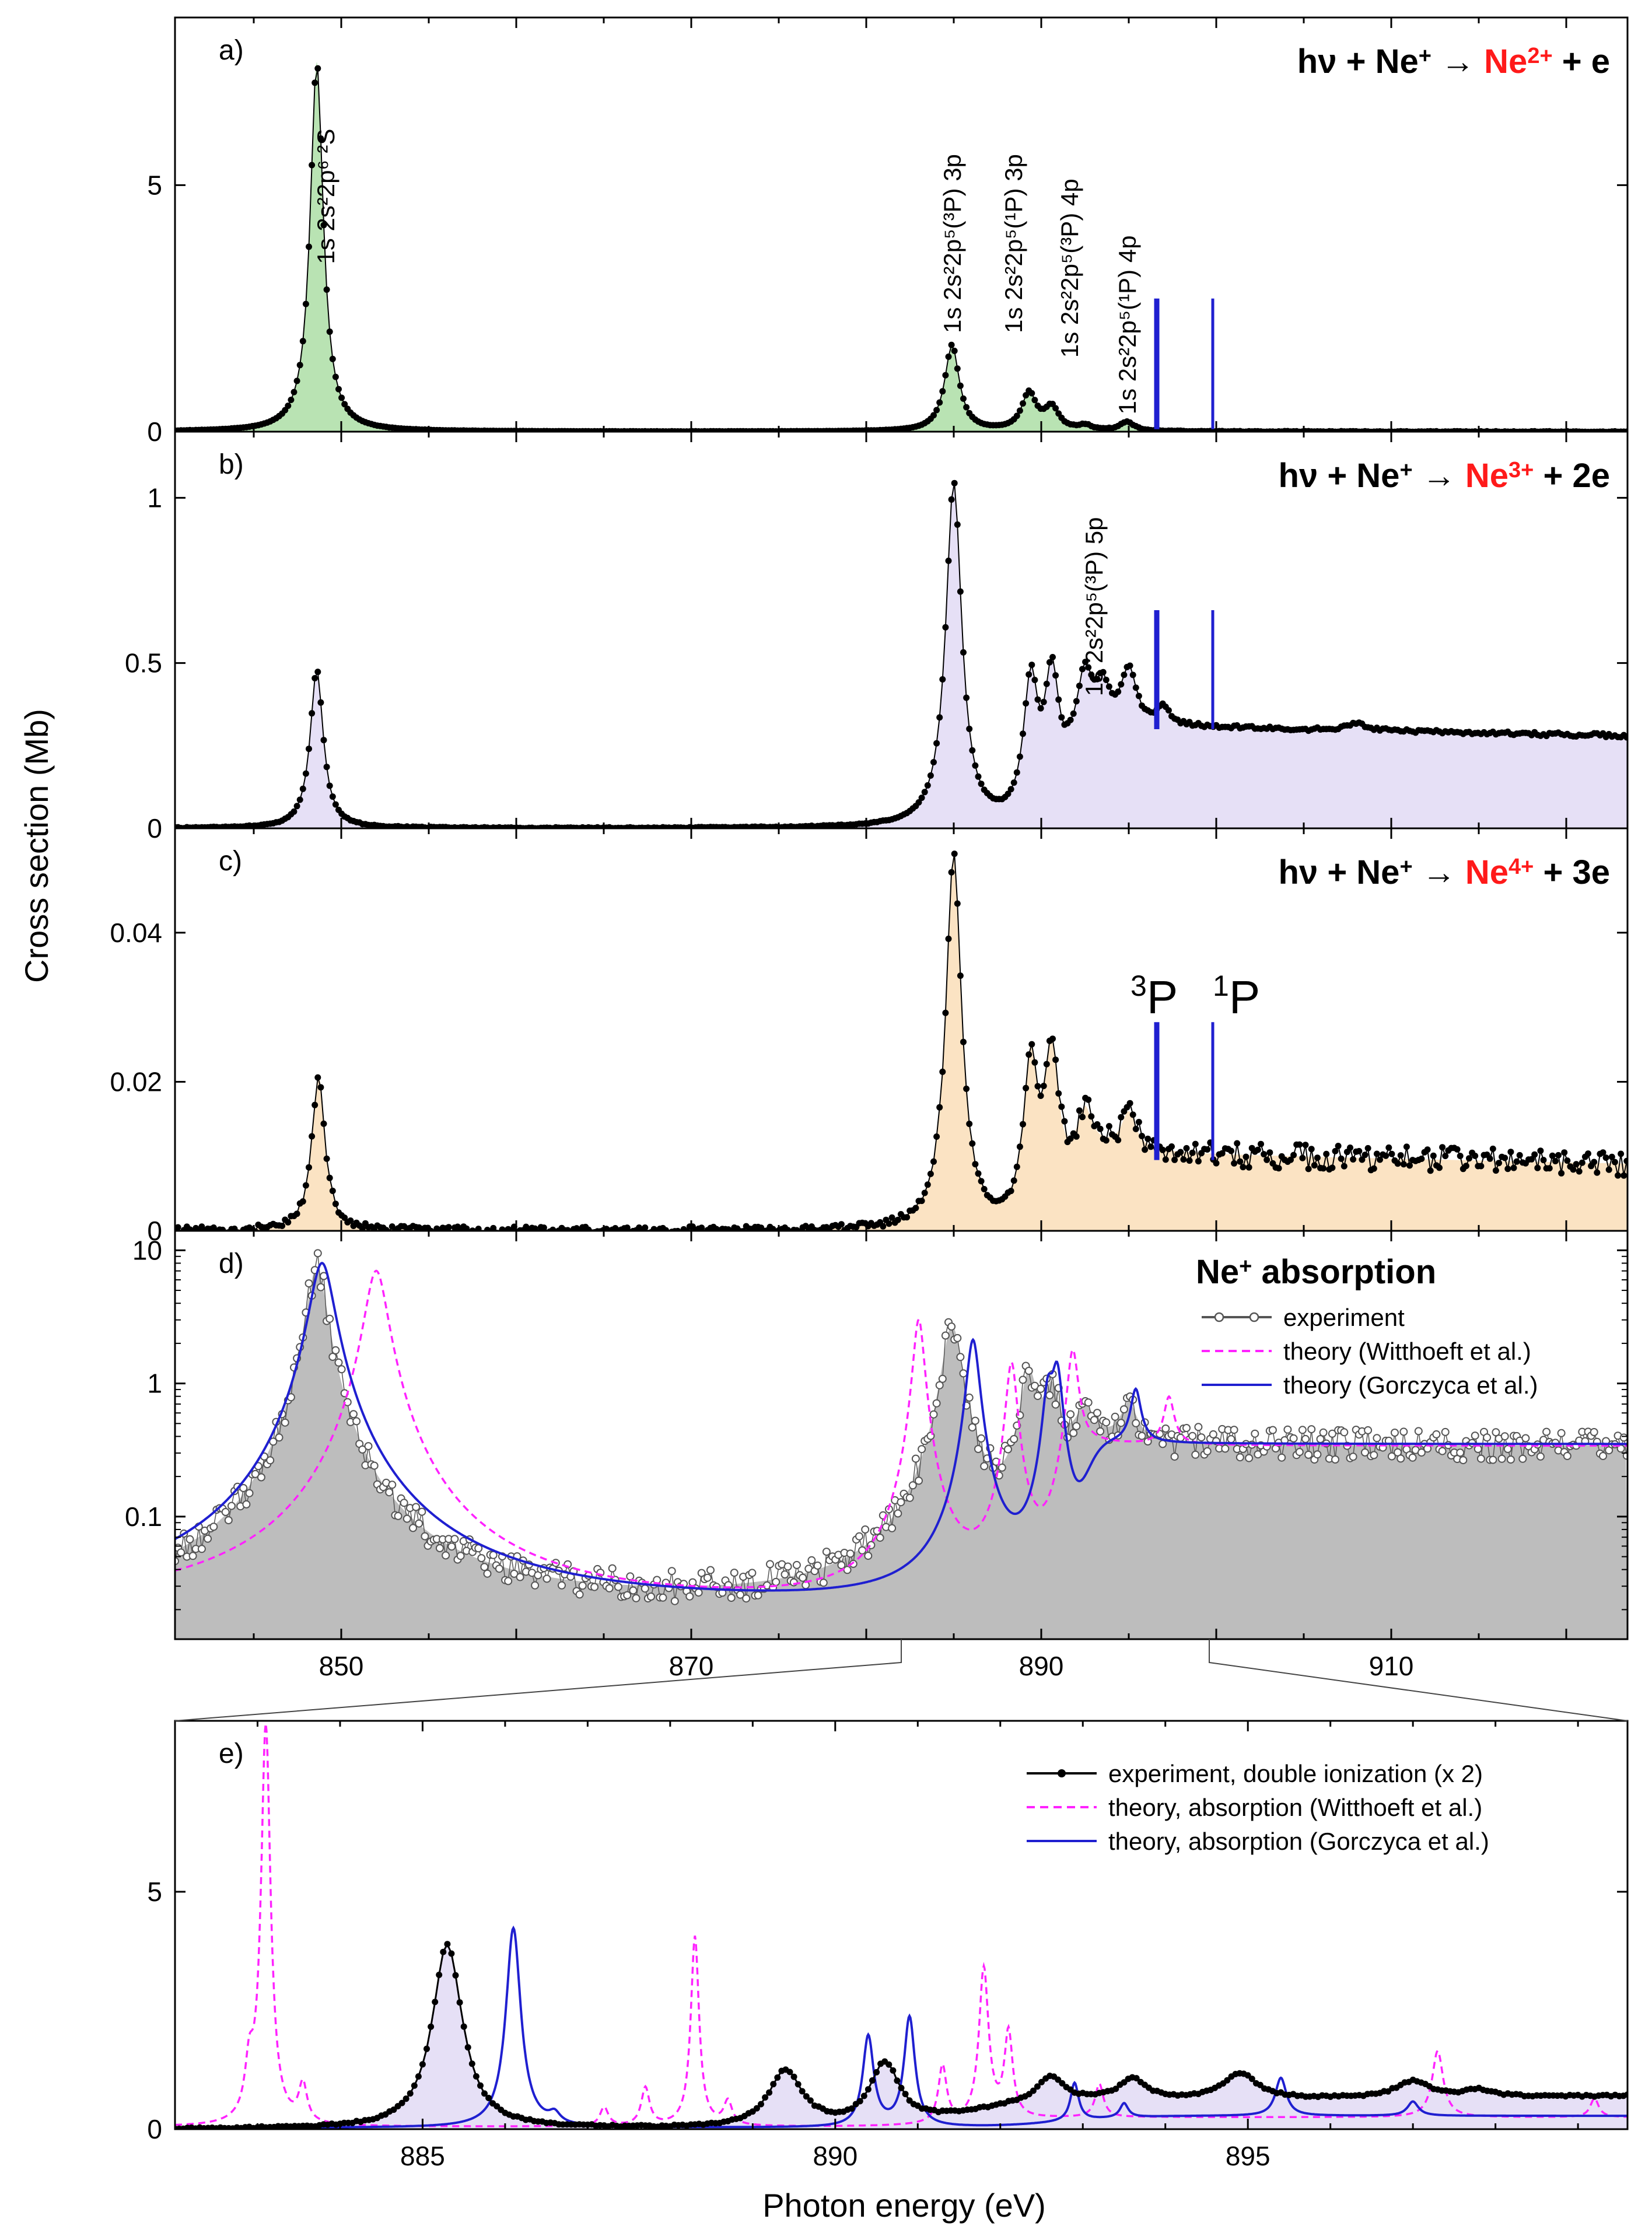 The image size is (1652, 2233). Describe the element at coordinates (422, 2156) in the screenshot. I see `x-tick-label: 885` at that location.